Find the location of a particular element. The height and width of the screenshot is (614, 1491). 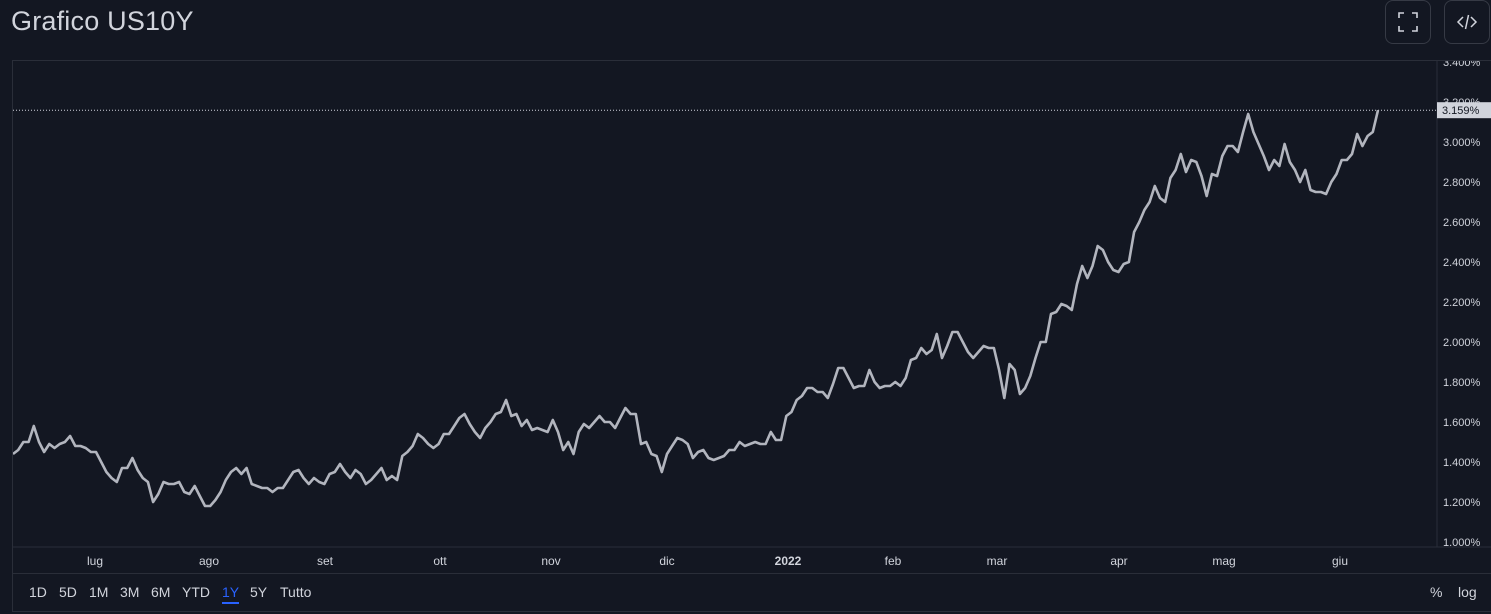

last-price-badge is located at coordinates (1464, 110).